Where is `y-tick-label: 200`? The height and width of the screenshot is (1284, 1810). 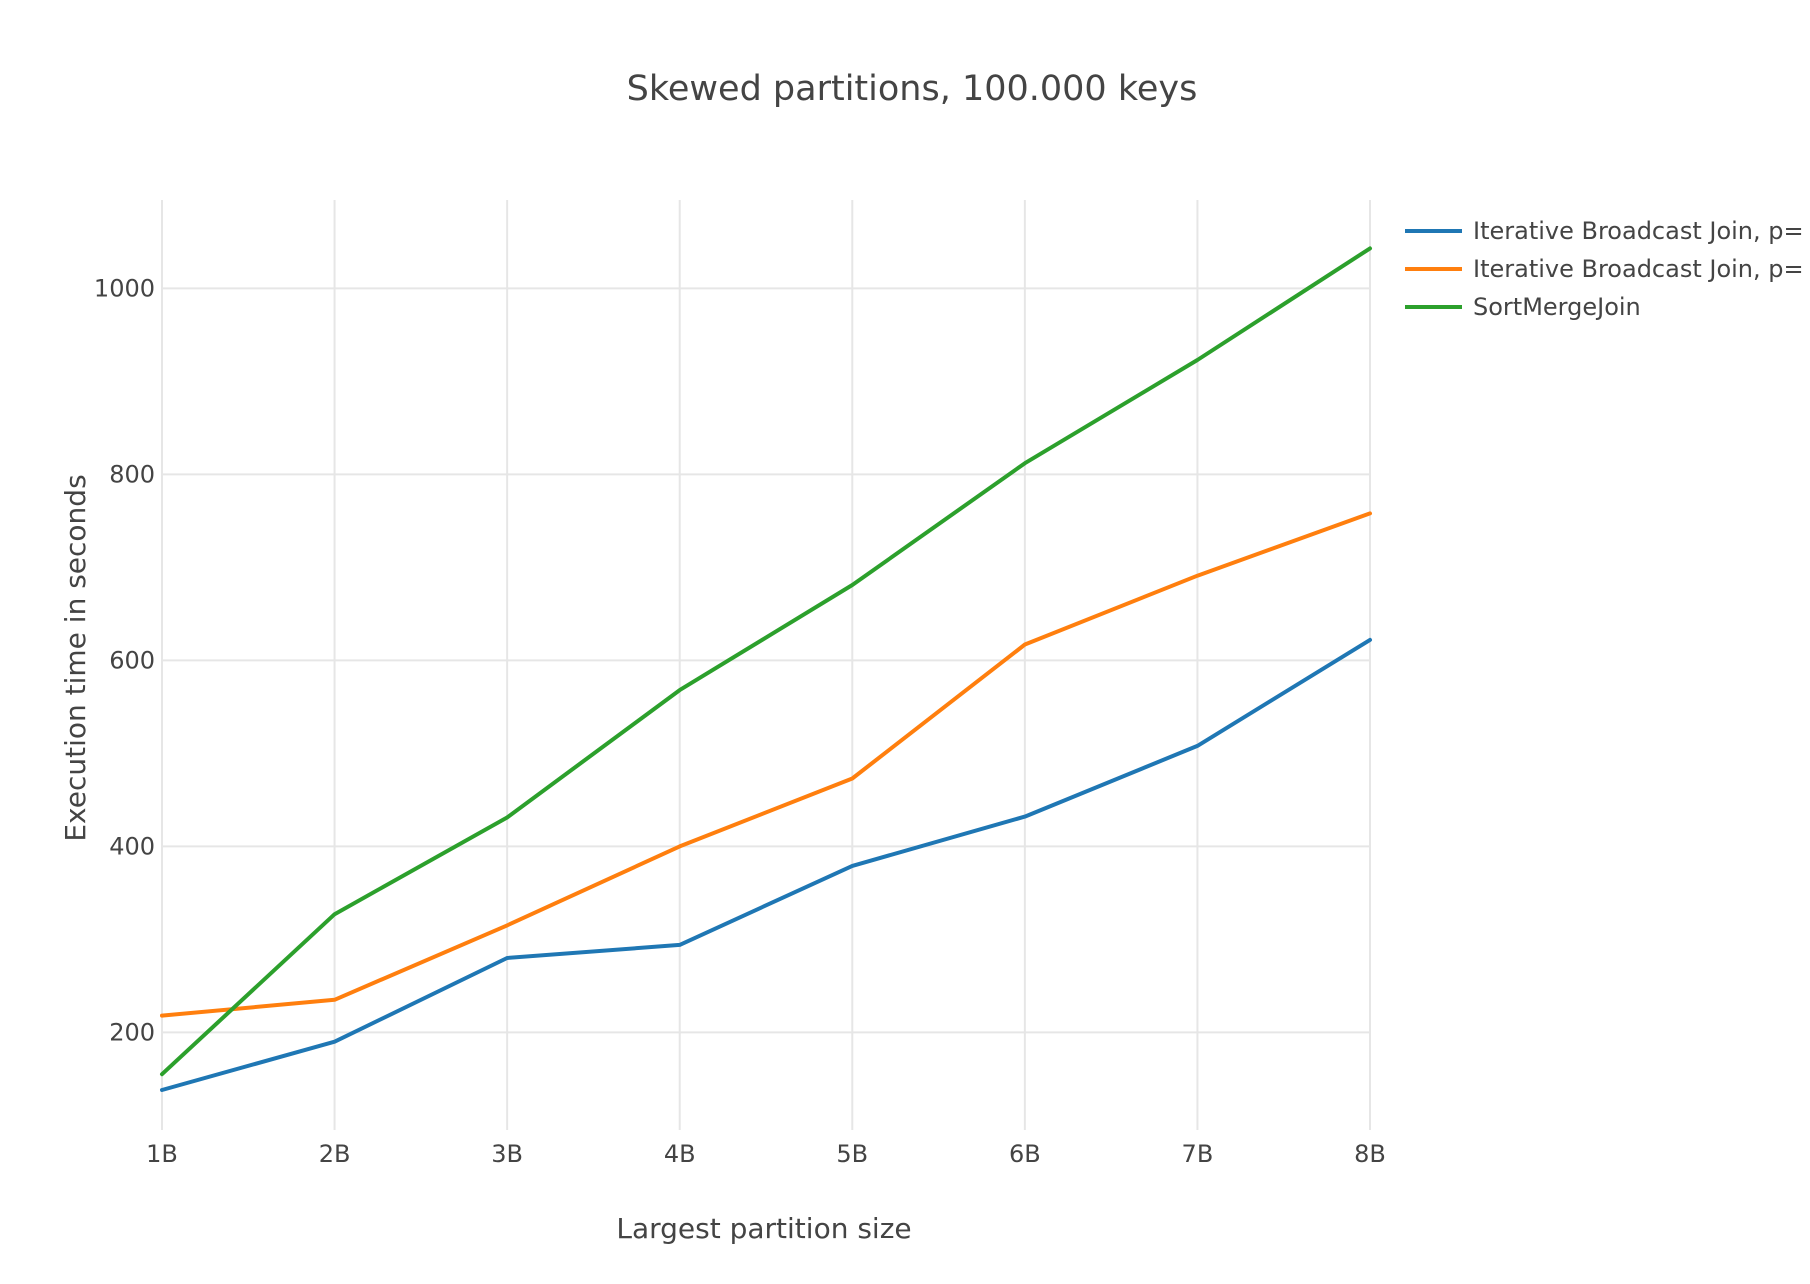
y-tick-label: 200 is located at coordinates (132, 1032).